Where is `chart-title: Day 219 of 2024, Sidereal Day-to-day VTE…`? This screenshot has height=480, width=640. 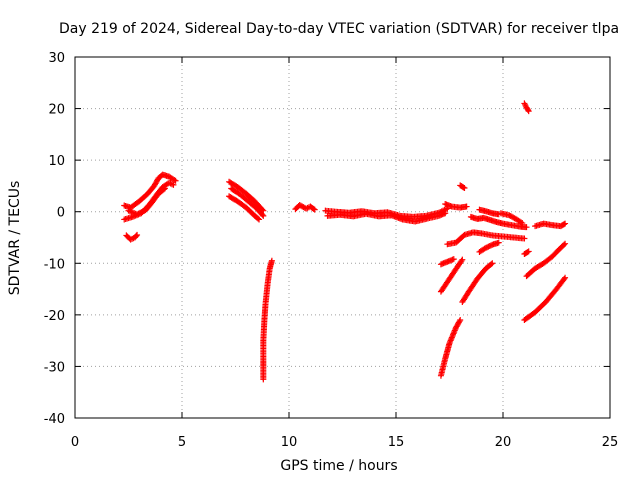
chart-title: Day 219 of 2024, Sidereal Day-to-day VTE… is located at coordinates (339, 29).